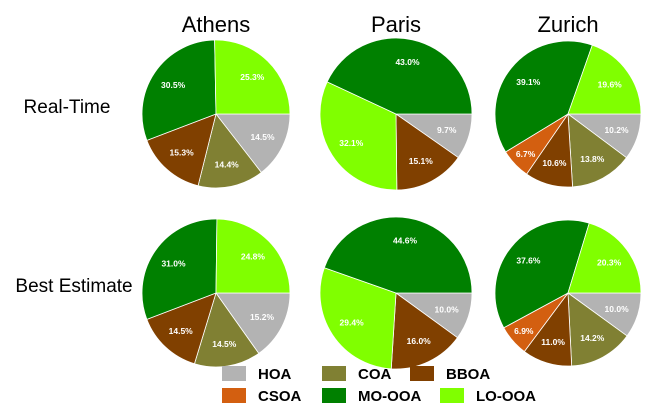  I want to click on legend: HOA COA BBOA CSOA MO-OOA LO-OOA, so click(379, 385).